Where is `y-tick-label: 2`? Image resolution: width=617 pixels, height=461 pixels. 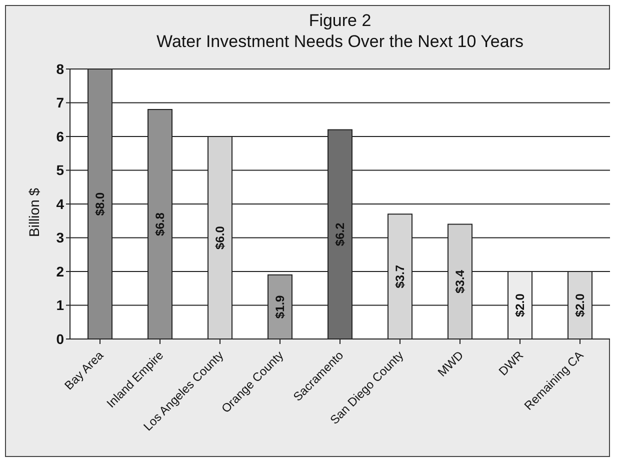 y-tick-label: 2 is located at coordinates (60, 271).